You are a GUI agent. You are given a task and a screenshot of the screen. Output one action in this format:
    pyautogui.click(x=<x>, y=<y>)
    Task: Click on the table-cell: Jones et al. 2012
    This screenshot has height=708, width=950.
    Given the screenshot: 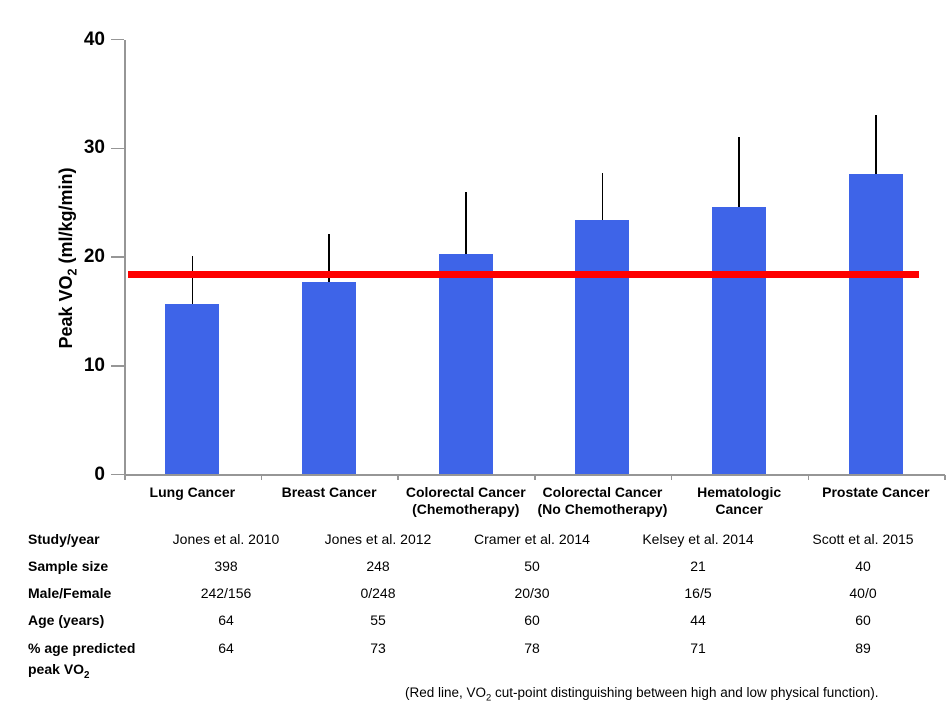 What is the action you would take?
    pyautogui.click(x=378, y=539)
    